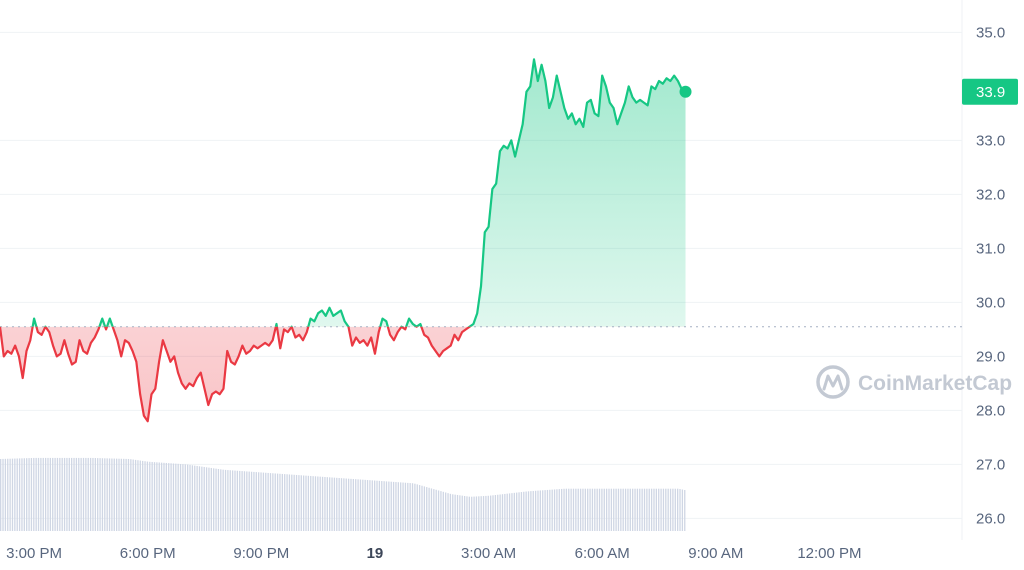 The width and height of the screenshot is (1024, 570). What do you see at coordinates (261, 553) in the screenshot?
I see `x-tick-label: 9:00 PM` at bounding box center [261, 553].